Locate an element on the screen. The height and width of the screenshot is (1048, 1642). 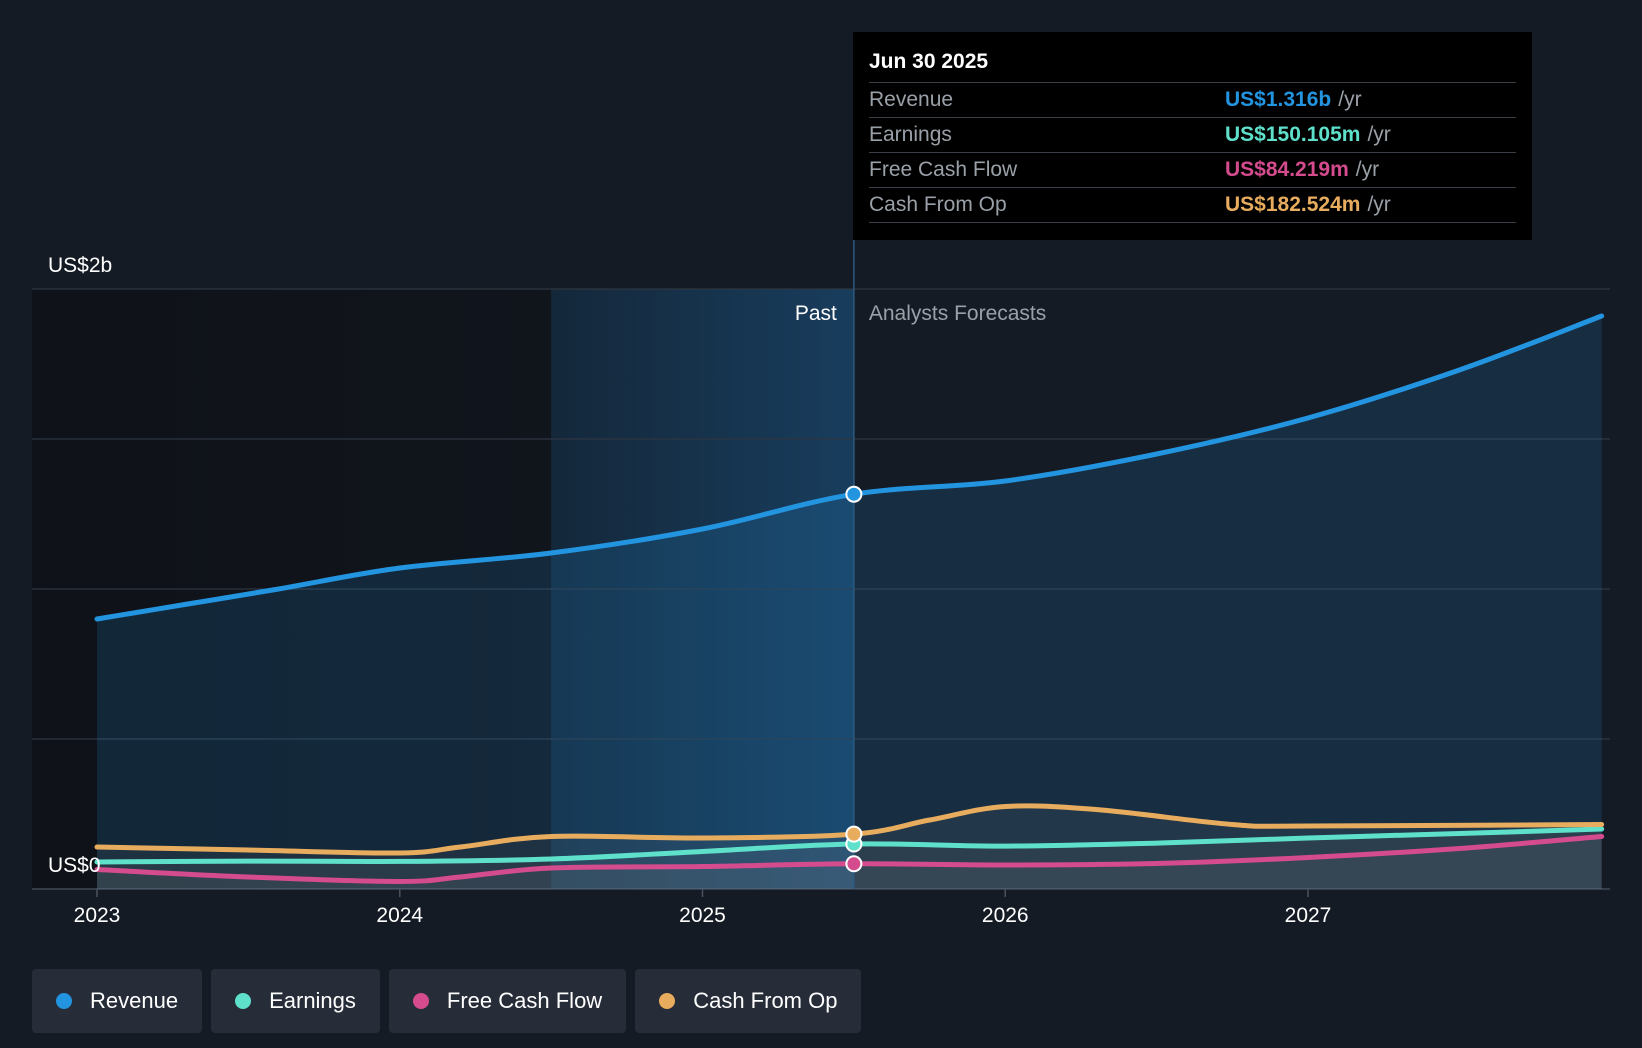
tooltip-row: Earnings US$150.105m /yr is located at coordinates (1192, 134).